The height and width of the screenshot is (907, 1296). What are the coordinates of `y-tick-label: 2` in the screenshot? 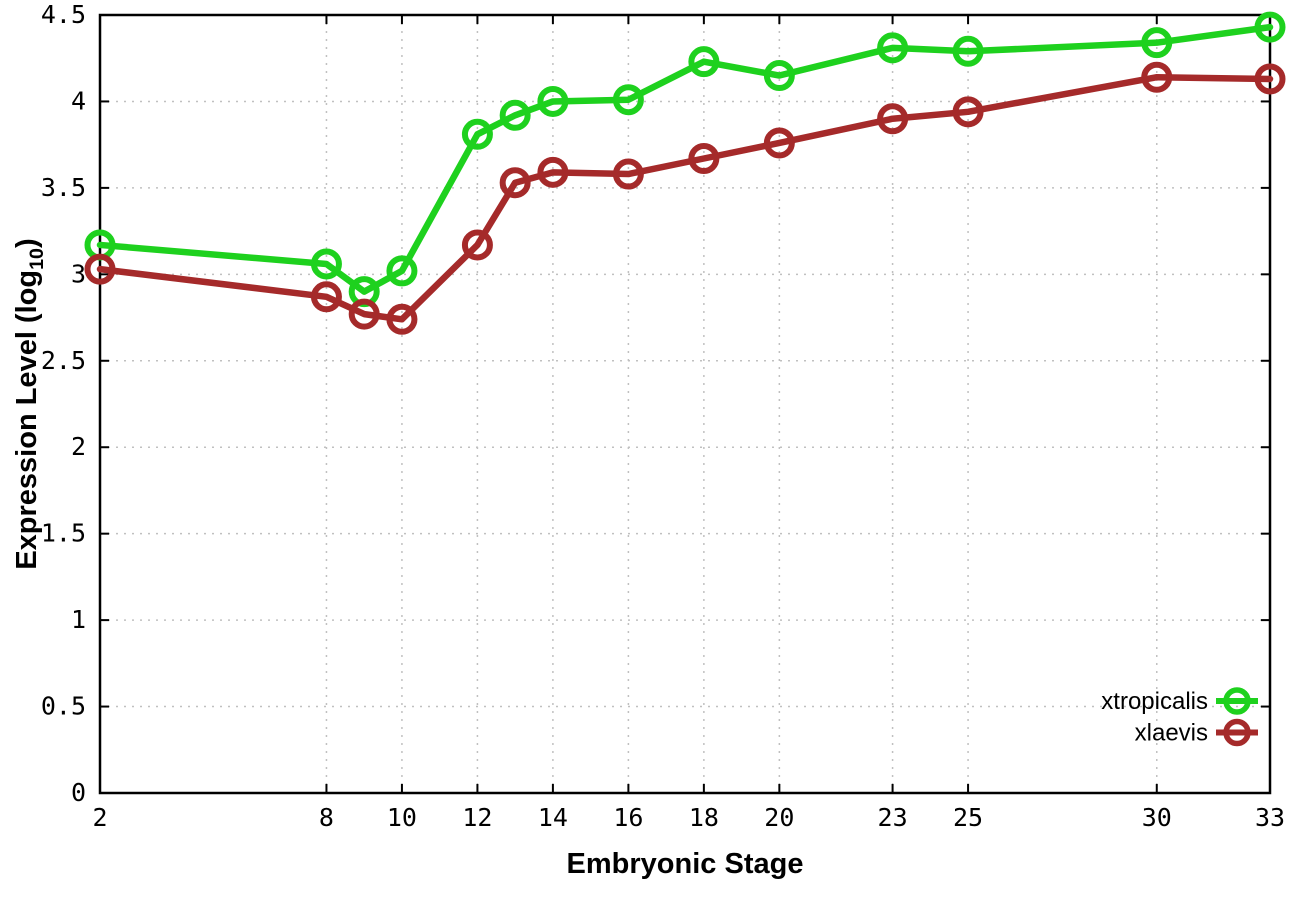 It's located at (78, 446).